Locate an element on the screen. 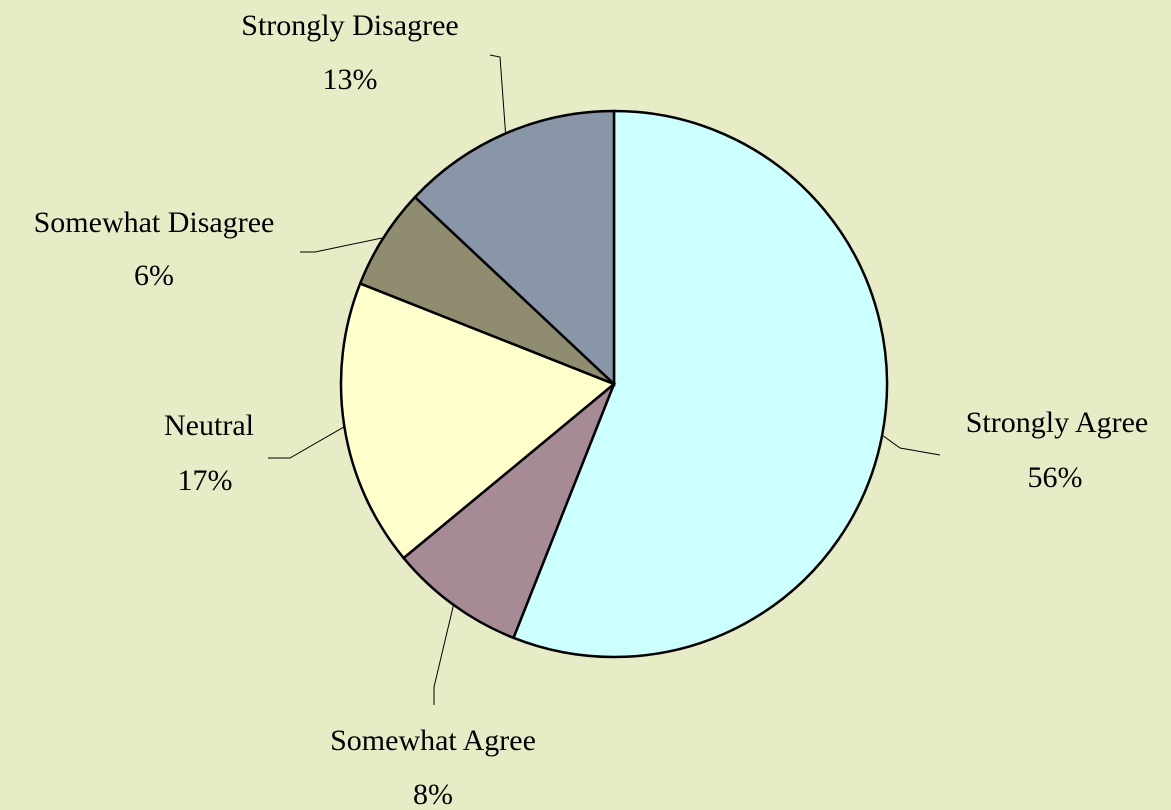  slice-label: Strongly Disagree is located at coordinates (349, 25).